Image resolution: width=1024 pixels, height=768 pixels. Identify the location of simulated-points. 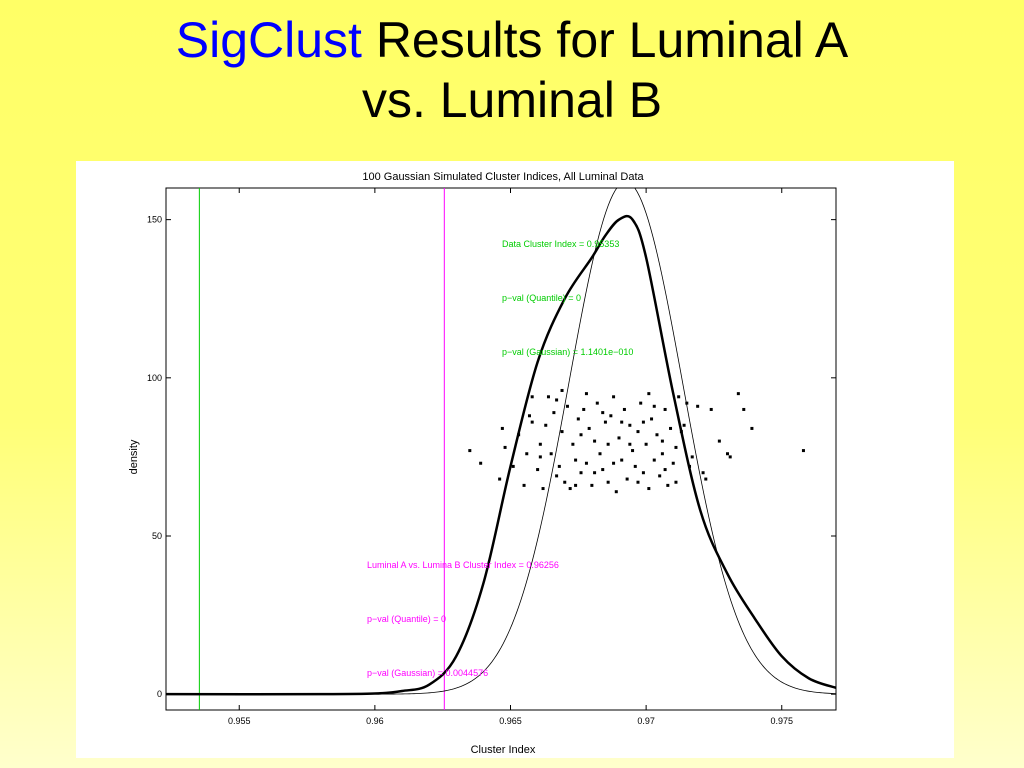
(636, 441).